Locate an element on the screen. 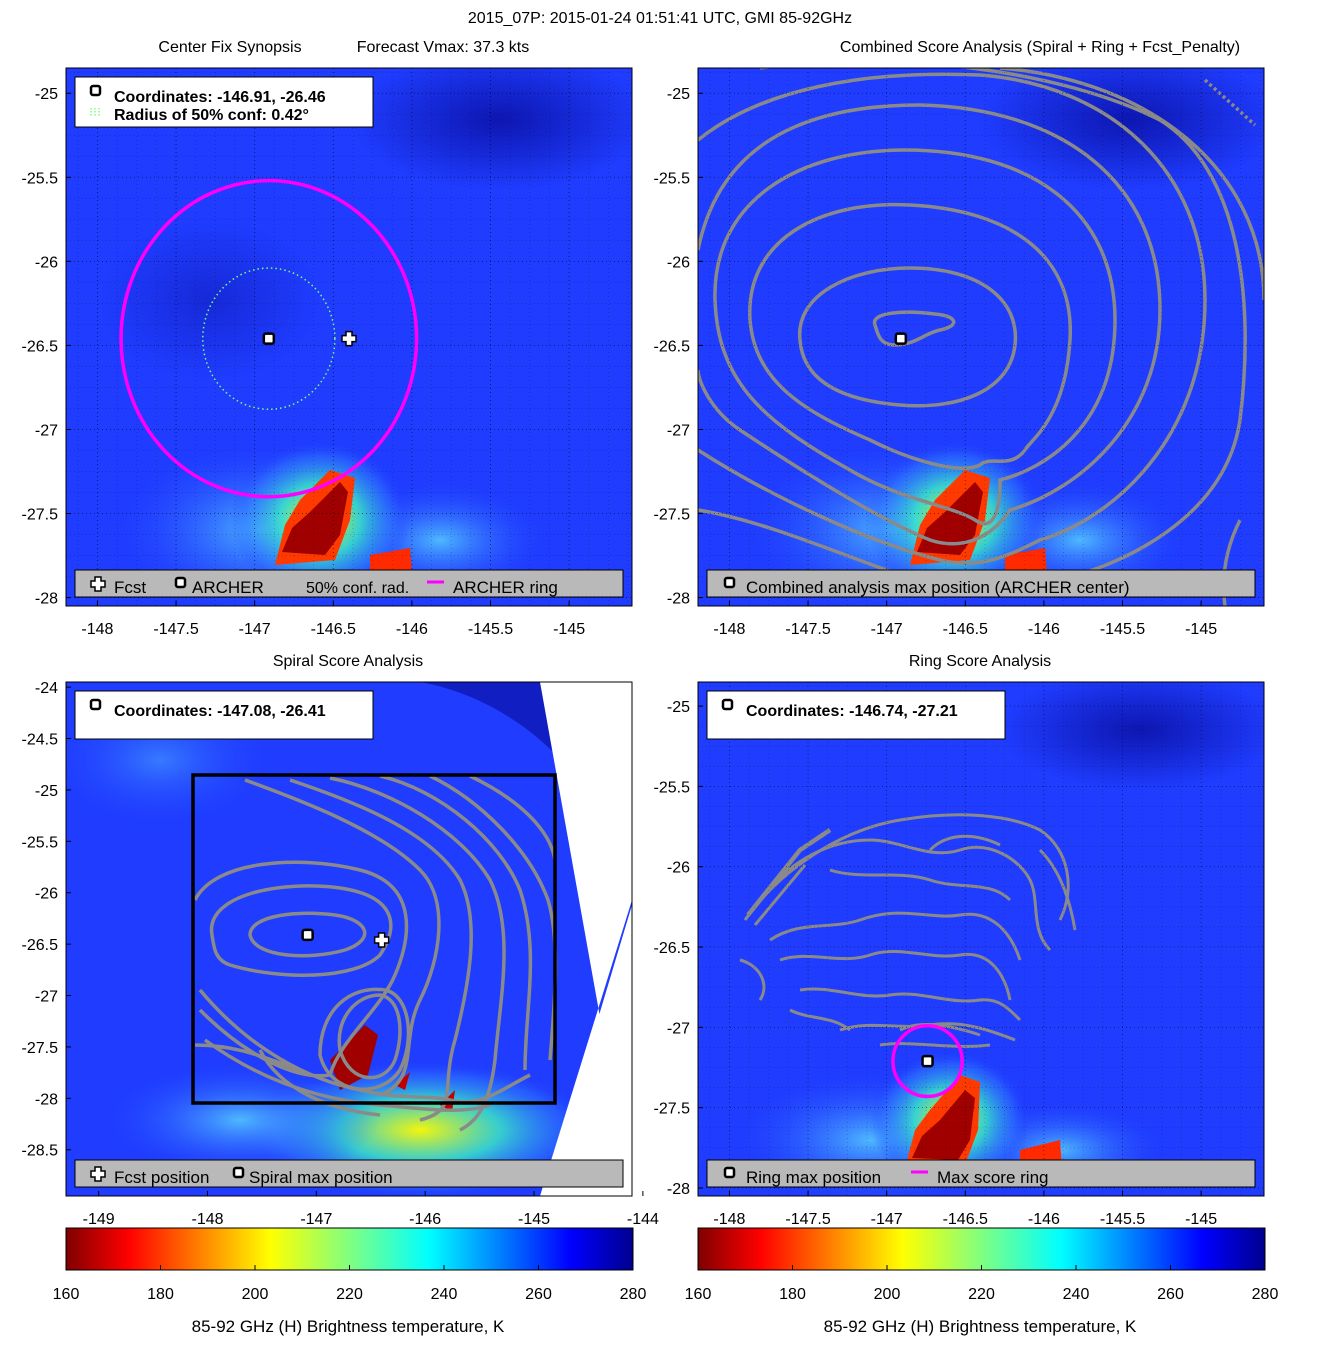 Image resolution: width=1317 pixels, height=1350 pixels. panel-d-overlays is located at coordinates (927, 1061).